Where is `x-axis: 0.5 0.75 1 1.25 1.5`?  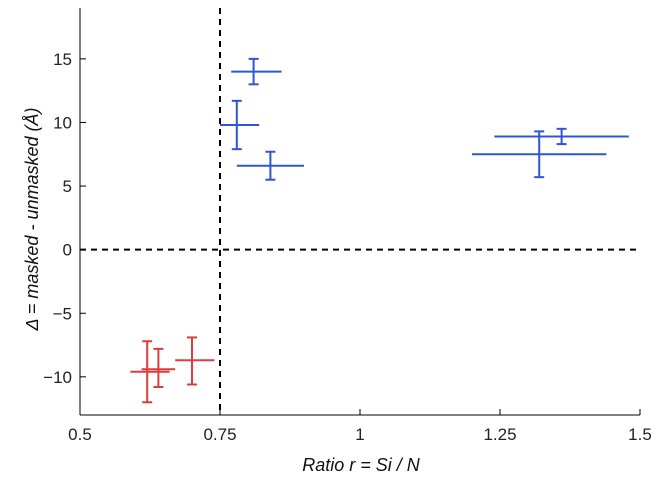 x-axis: 0.5 0.75 1 1.25 1.5 is located at coordinates (360, 426).